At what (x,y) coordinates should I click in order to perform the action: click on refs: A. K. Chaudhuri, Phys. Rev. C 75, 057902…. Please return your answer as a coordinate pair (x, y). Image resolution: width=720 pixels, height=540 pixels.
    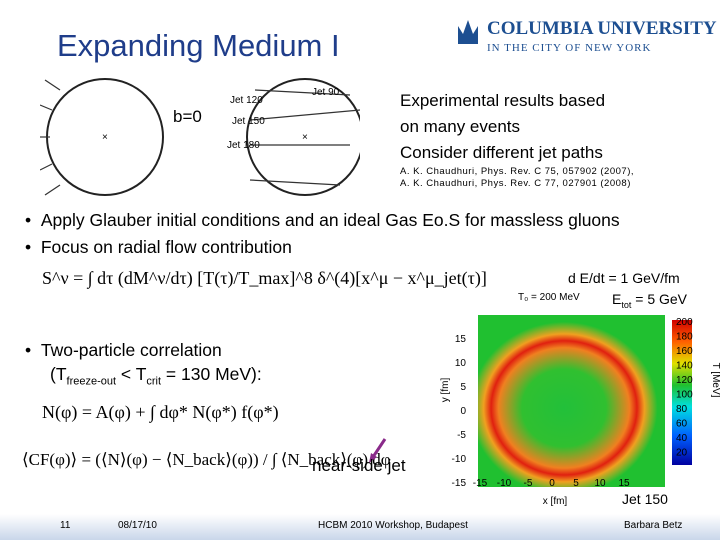
    Looking at the image, I should click on (517, 178).